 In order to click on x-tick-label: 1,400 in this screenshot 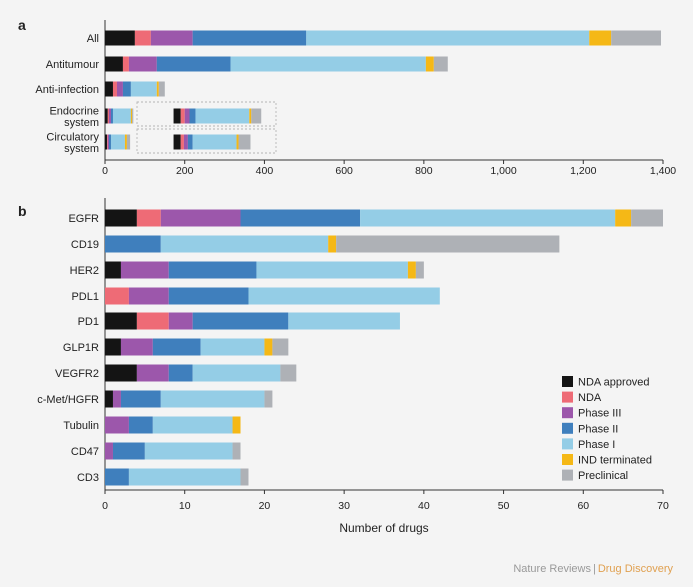, I will do `click(663, 171)`.